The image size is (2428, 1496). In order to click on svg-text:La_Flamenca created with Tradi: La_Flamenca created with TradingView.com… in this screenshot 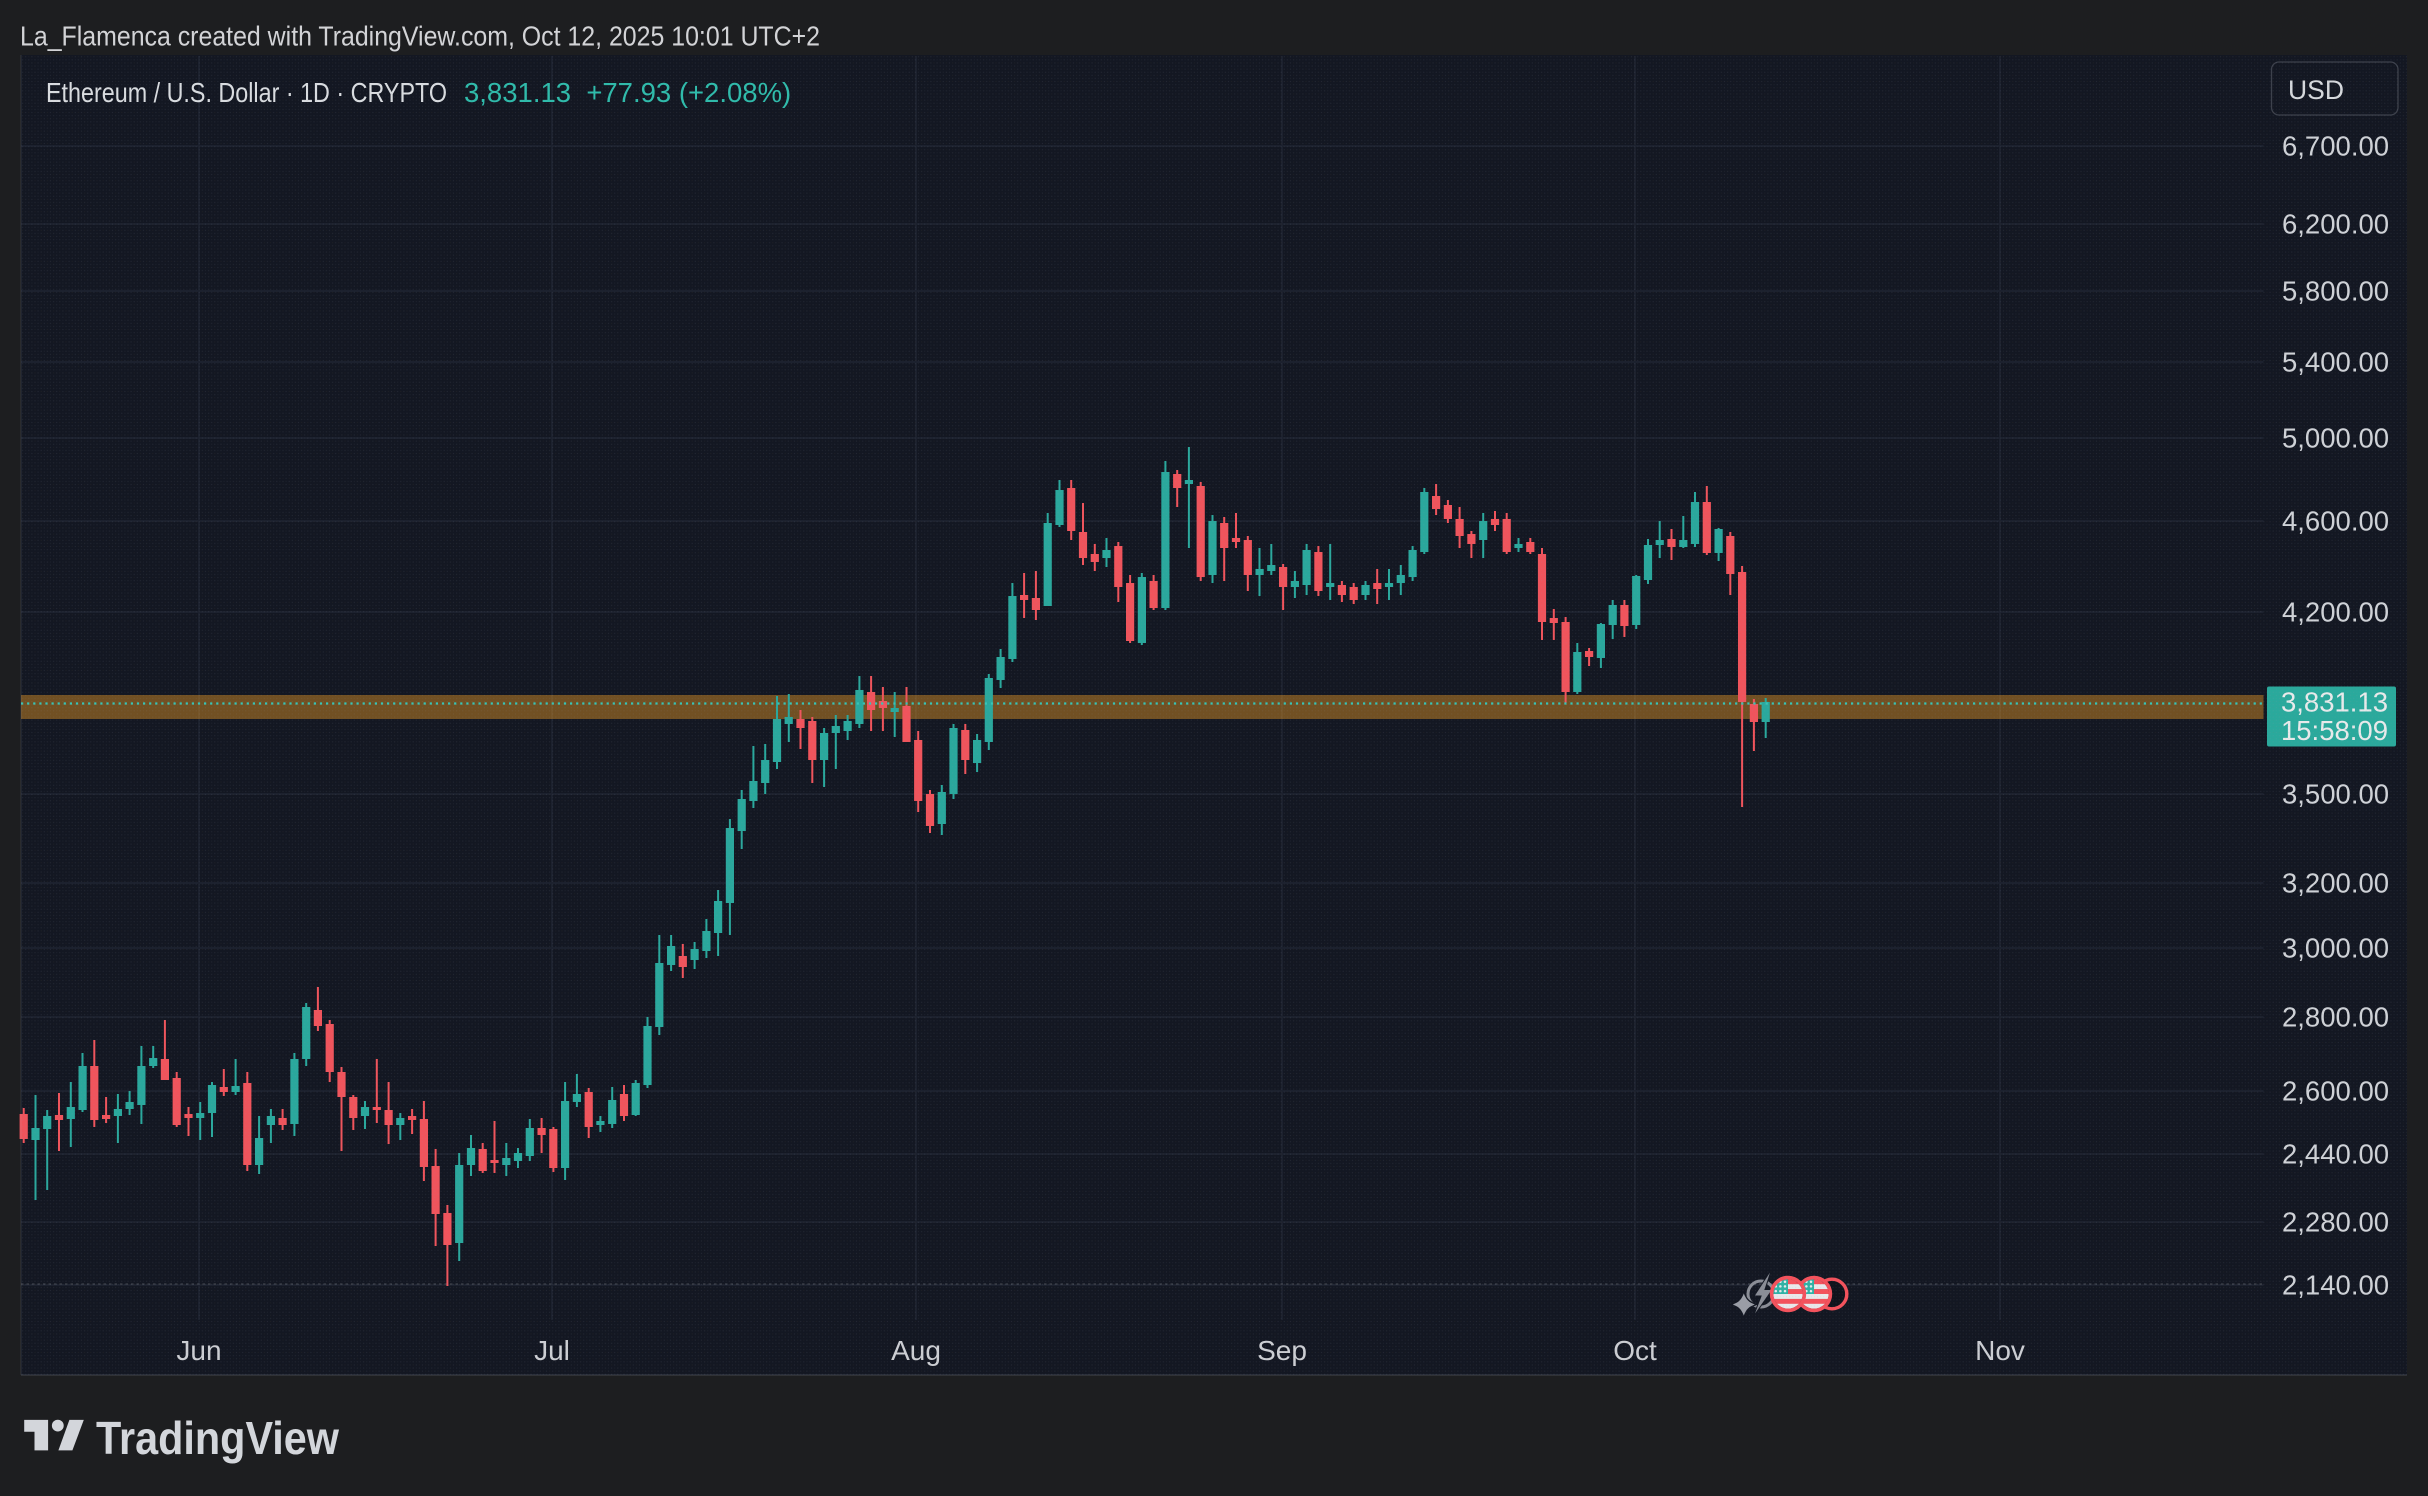, I will do `click(420, 36)`.